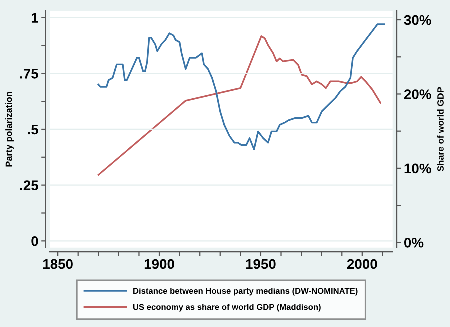 This screenshot has height=327, width=450. Describe the element at coordinates (35, 241) in the screenshot. I see `y-tick-label: 0` at that location.